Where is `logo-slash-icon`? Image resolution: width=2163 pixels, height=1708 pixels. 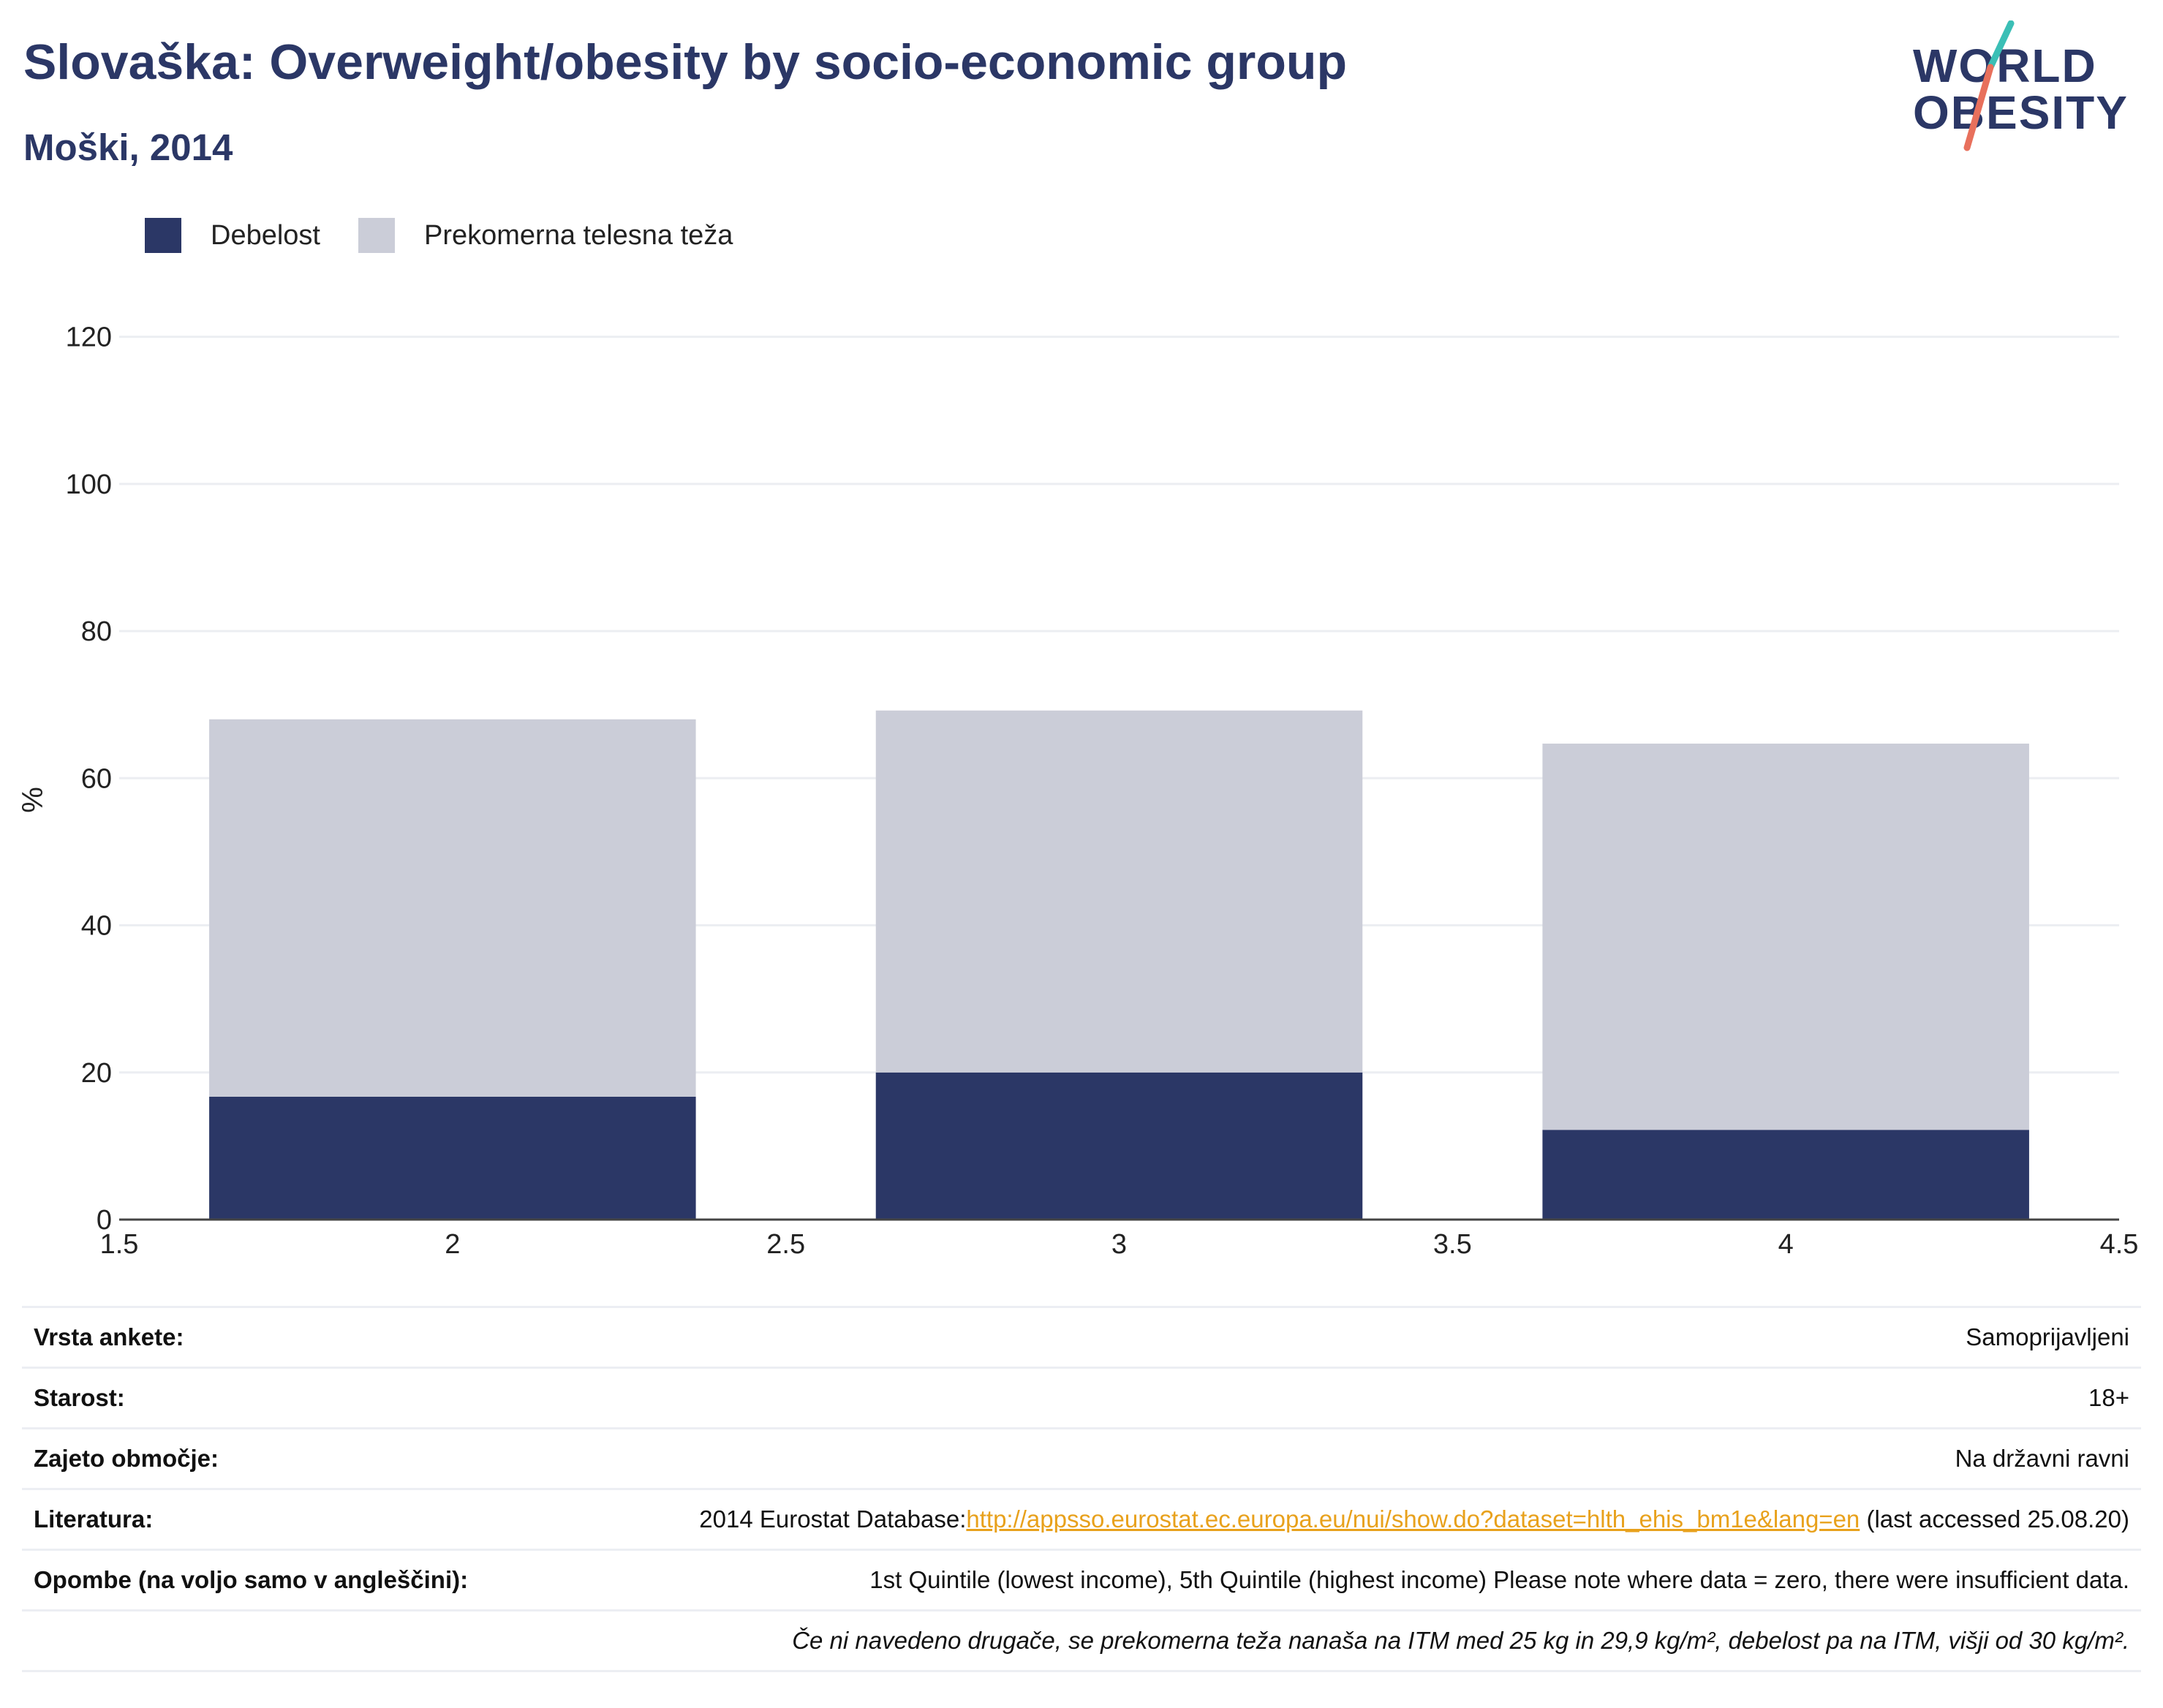
logo-slash-icon is located at coordinates (1989, 85).